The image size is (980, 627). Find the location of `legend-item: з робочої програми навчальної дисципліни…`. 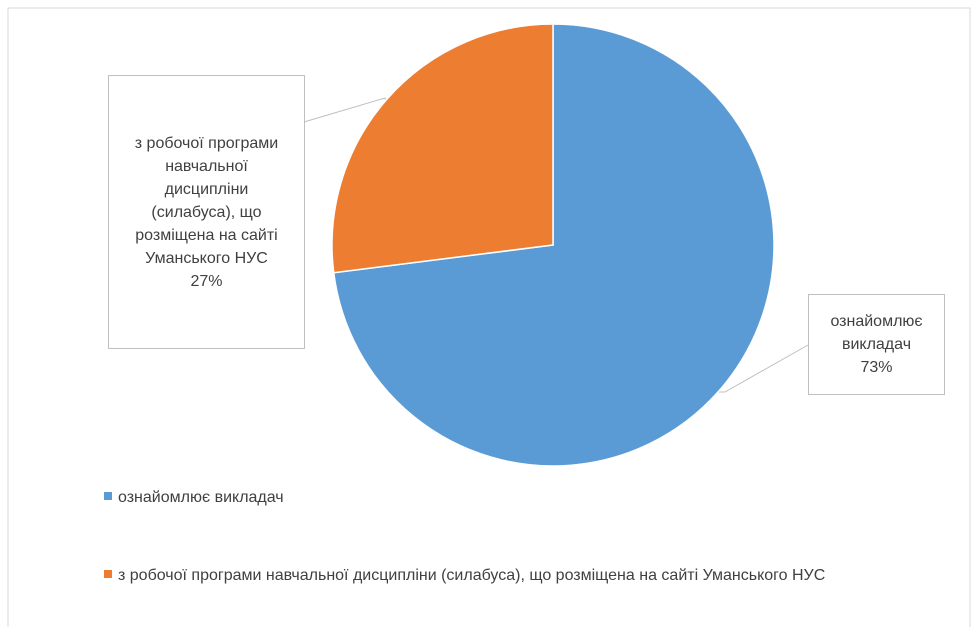

legend-item: з робочої програми навчальної дисципліни… is located at coordinates (514, 576).